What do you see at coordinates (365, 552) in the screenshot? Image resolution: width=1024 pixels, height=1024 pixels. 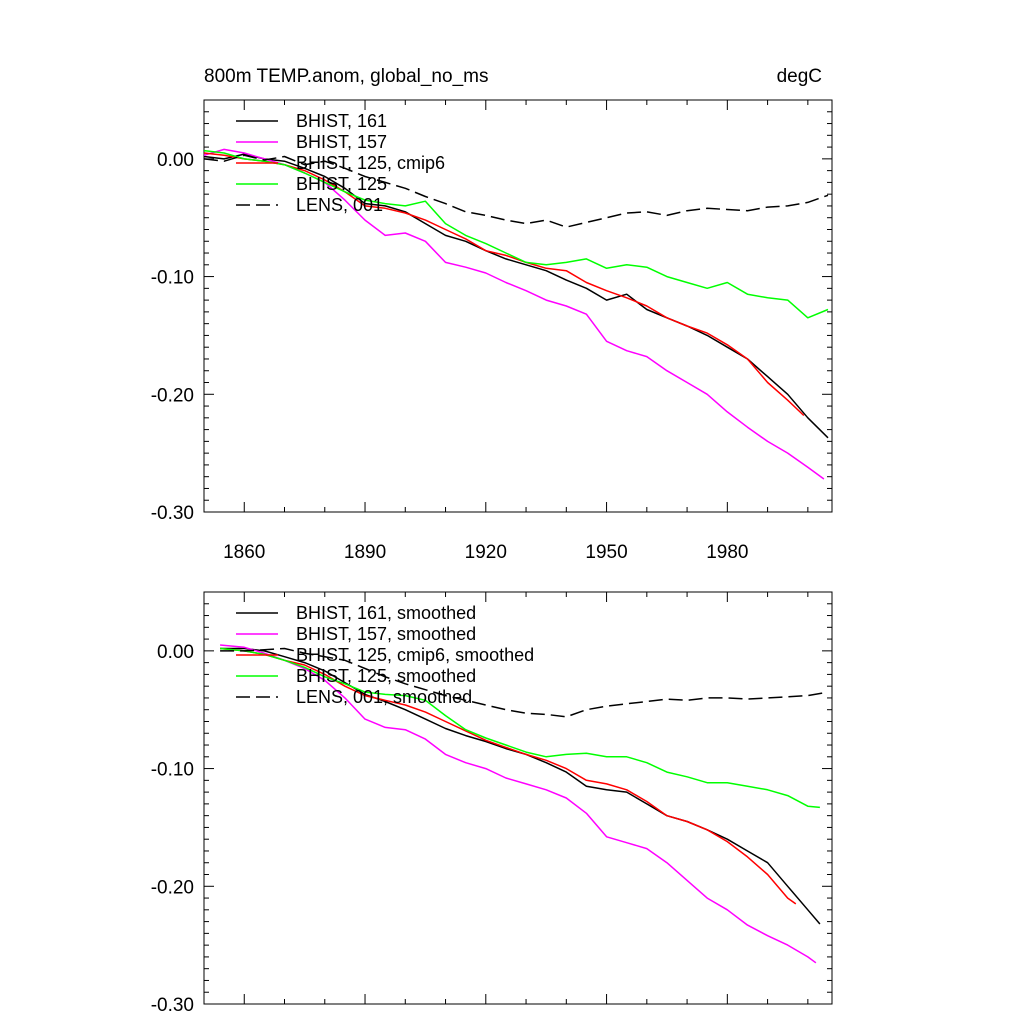 I see `x-tick-label: 1890` at bounding box center [365, 552].